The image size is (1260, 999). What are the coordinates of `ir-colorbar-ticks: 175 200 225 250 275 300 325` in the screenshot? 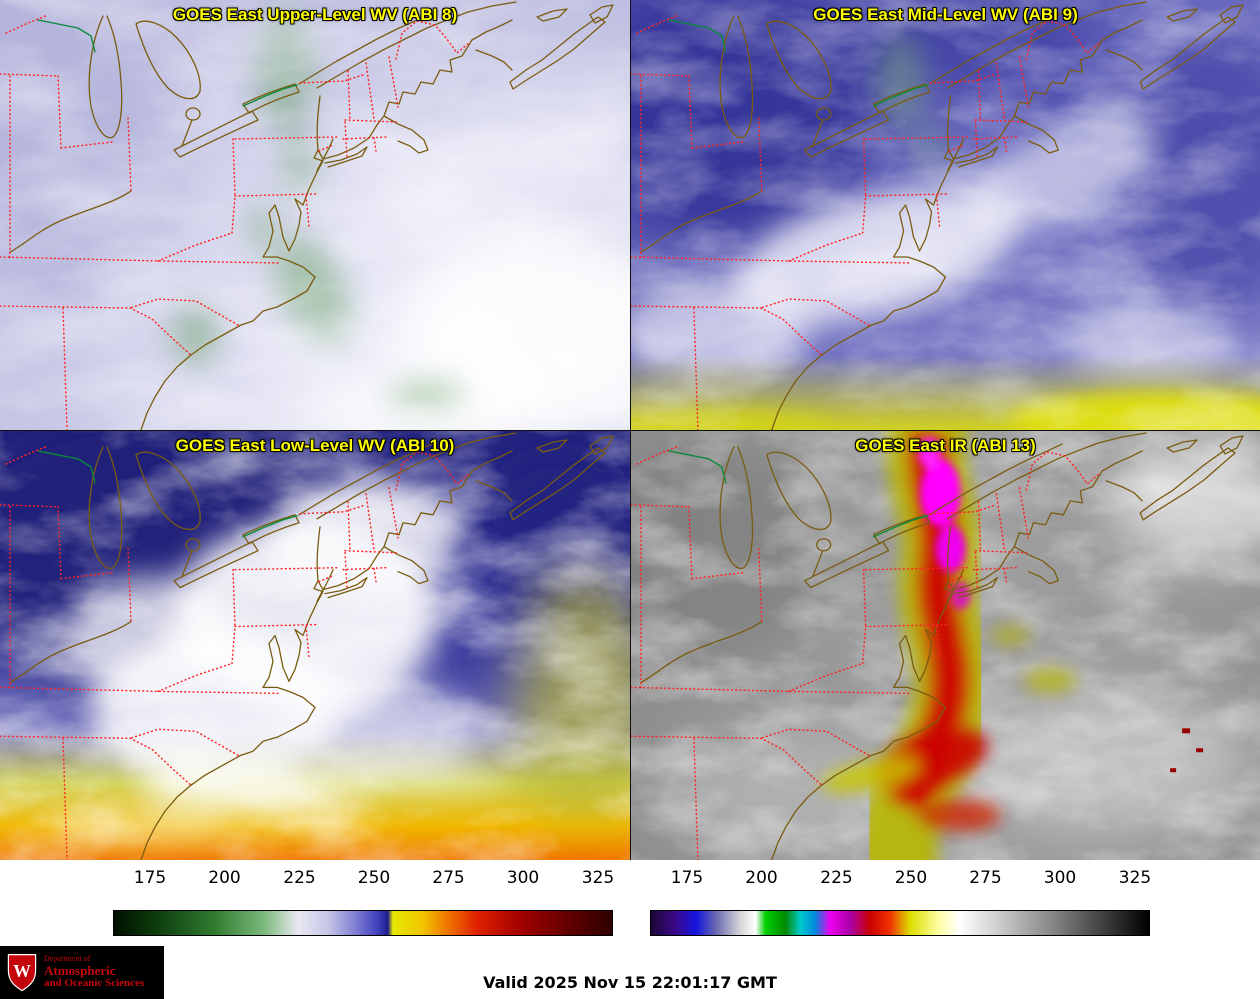 It's located at (901, 877).